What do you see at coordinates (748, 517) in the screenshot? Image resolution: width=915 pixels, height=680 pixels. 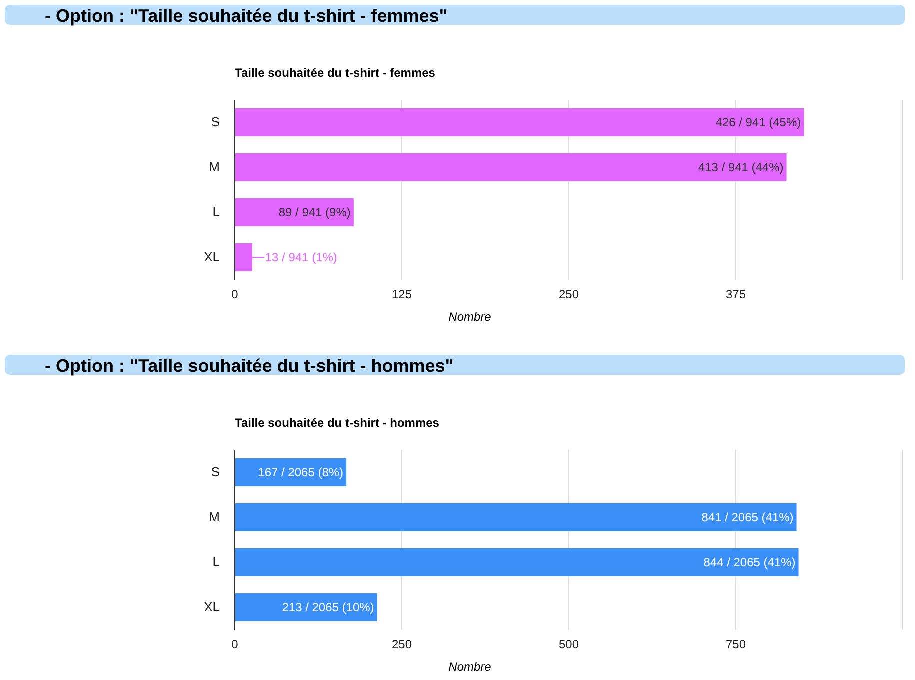 I see `data-label: 841 / 2065 (41%)` at bounding box center [748, 517].